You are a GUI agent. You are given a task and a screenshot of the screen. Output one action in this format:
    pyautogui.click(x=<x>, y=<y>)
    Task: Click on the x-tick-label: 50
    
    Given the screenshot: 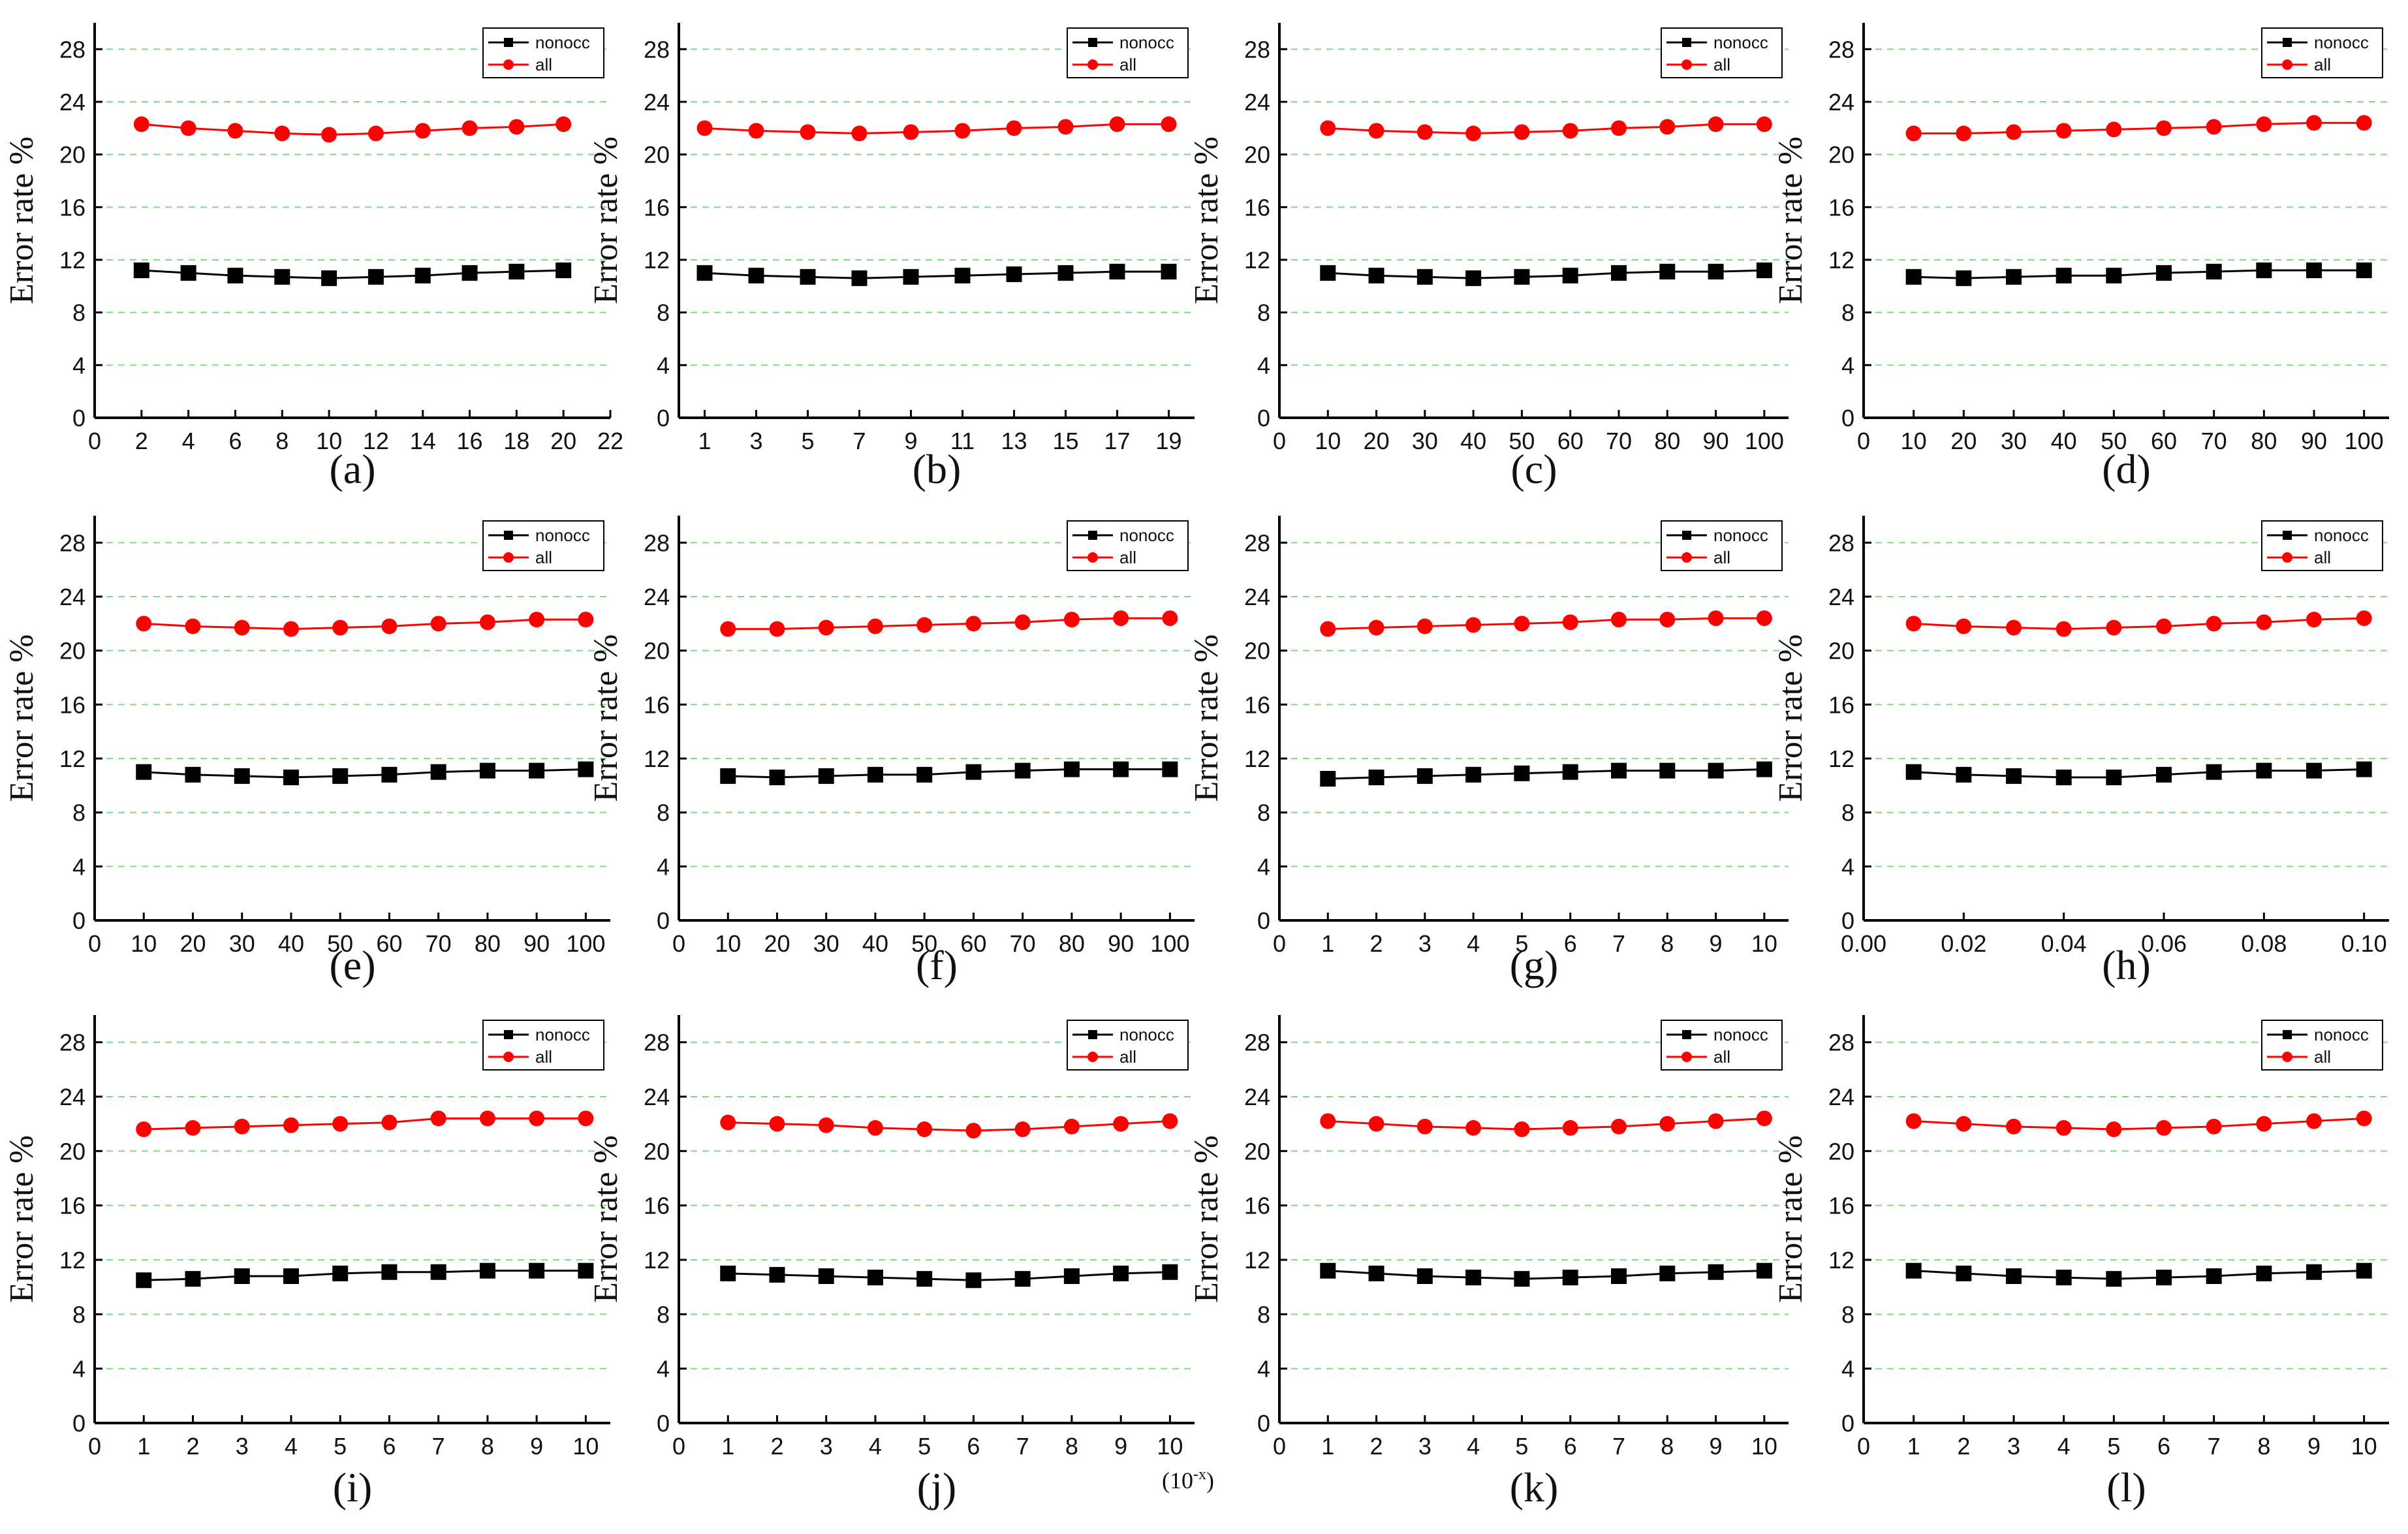 What is the action you would take?
    pyautogui.click(x=2114, y=441)
    